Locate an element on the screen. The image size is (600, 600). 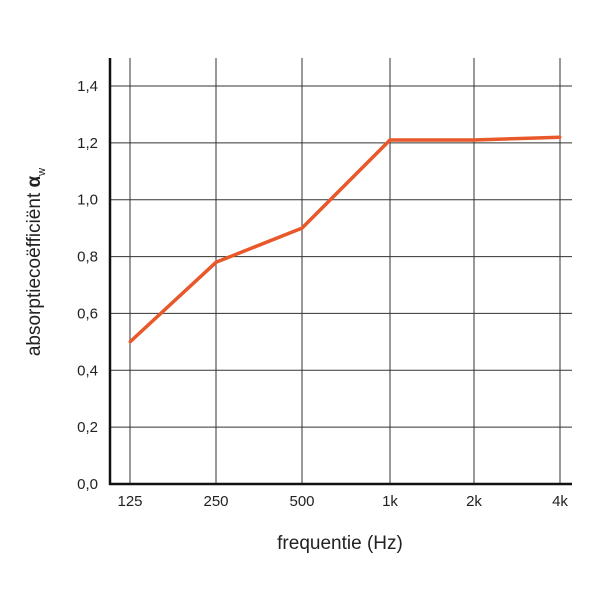
y-tick-label: 0,6 is located at coordinates (87, 313).